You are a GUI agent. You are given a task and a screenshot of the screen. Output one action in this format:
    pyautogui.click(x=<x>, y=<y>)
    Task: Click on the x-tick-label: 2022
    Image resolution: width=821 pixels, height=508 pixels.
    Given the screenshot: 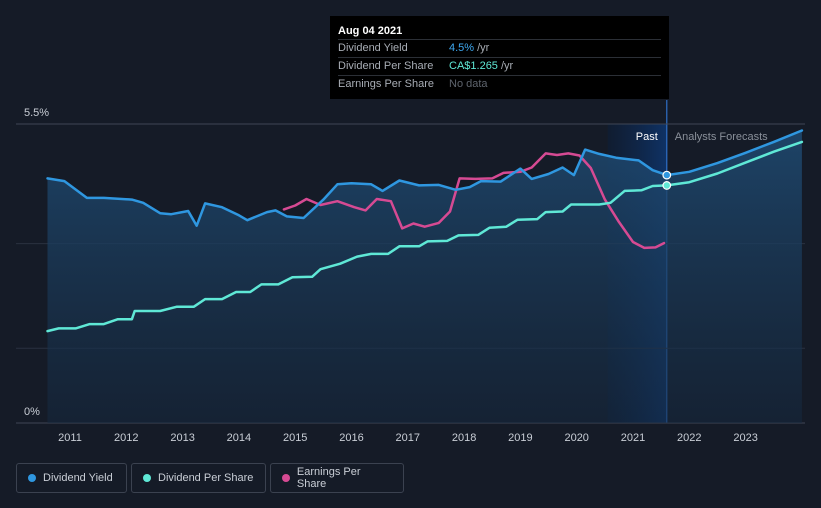 What is the action you would take?
    pyautogui.click(x=689, y=438)
    